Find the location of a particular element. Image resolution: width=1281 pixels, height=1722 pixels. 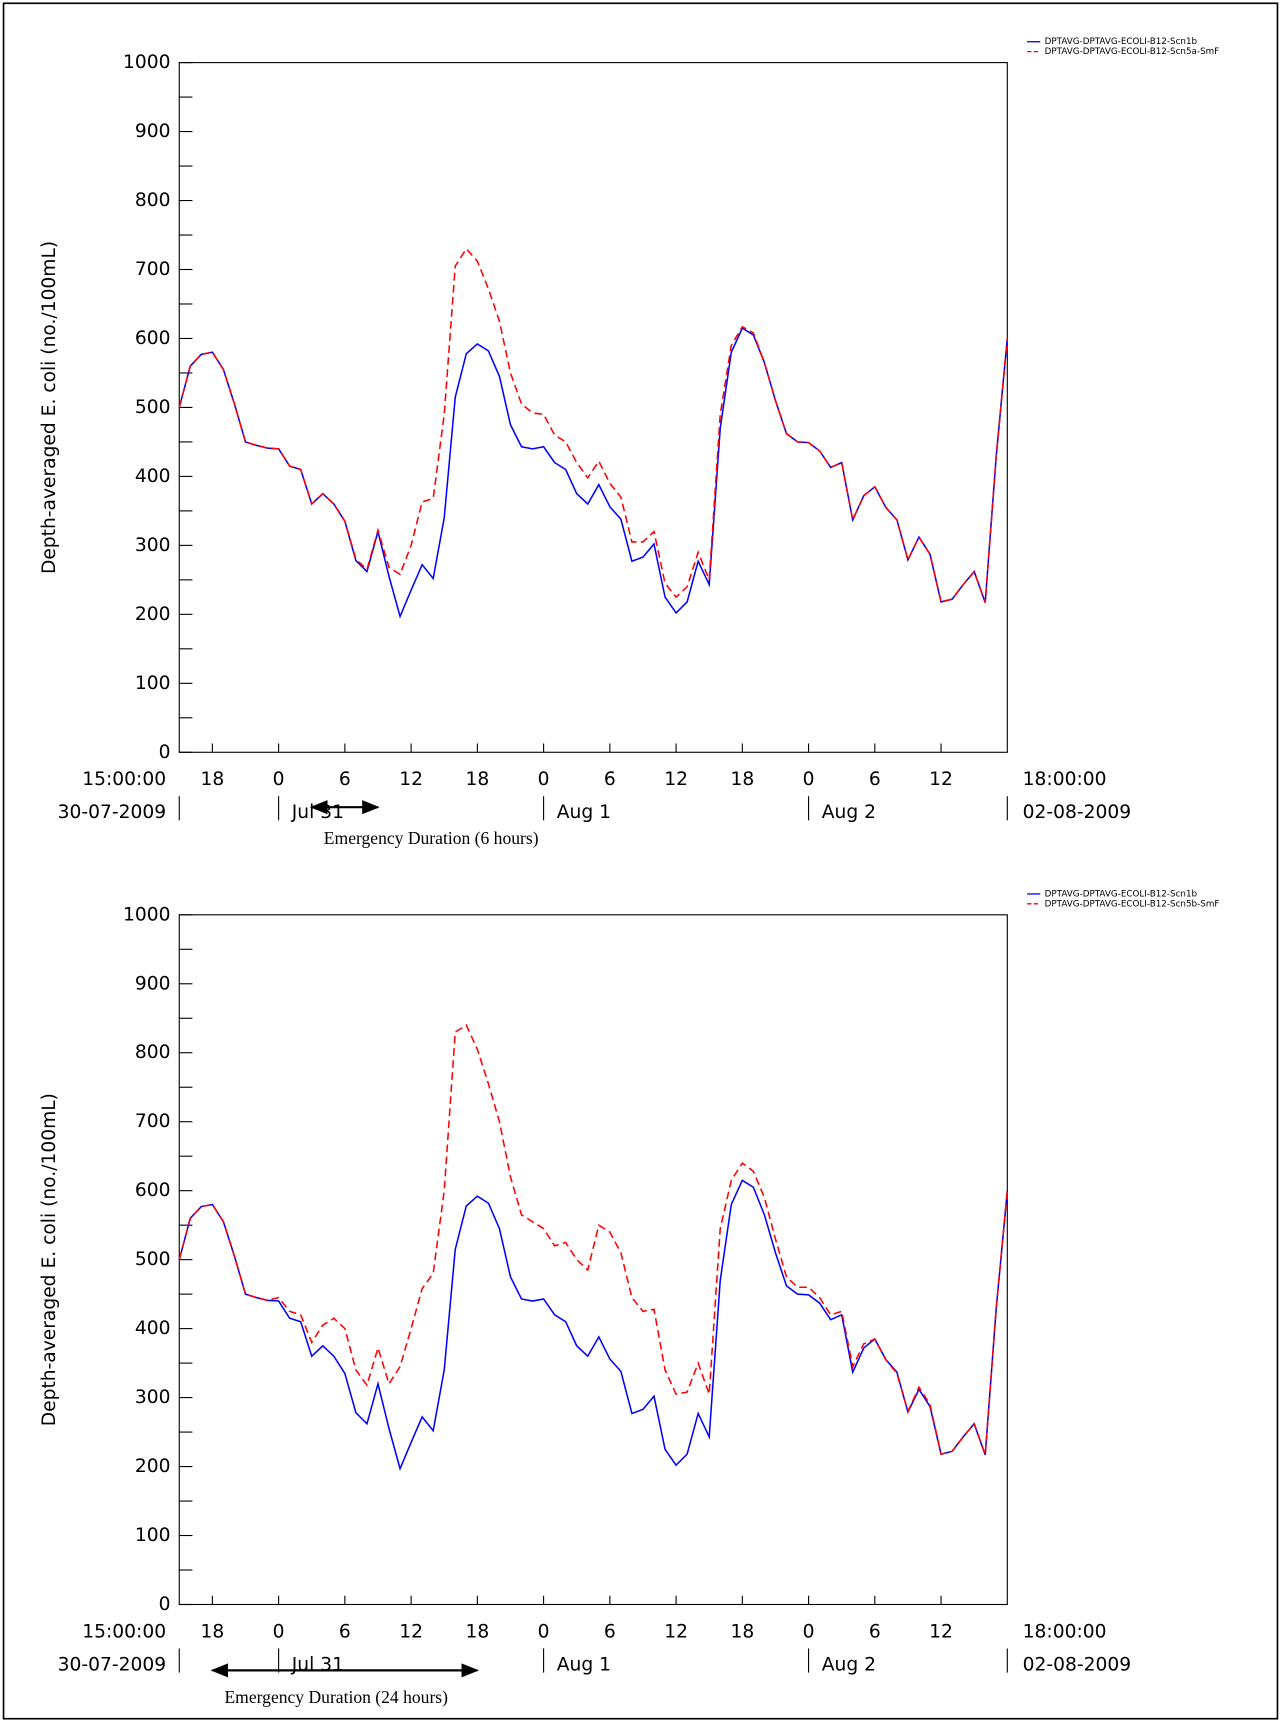

annotation-label: Emergency Duration (6 hours) is located at coordinates (431, 838).